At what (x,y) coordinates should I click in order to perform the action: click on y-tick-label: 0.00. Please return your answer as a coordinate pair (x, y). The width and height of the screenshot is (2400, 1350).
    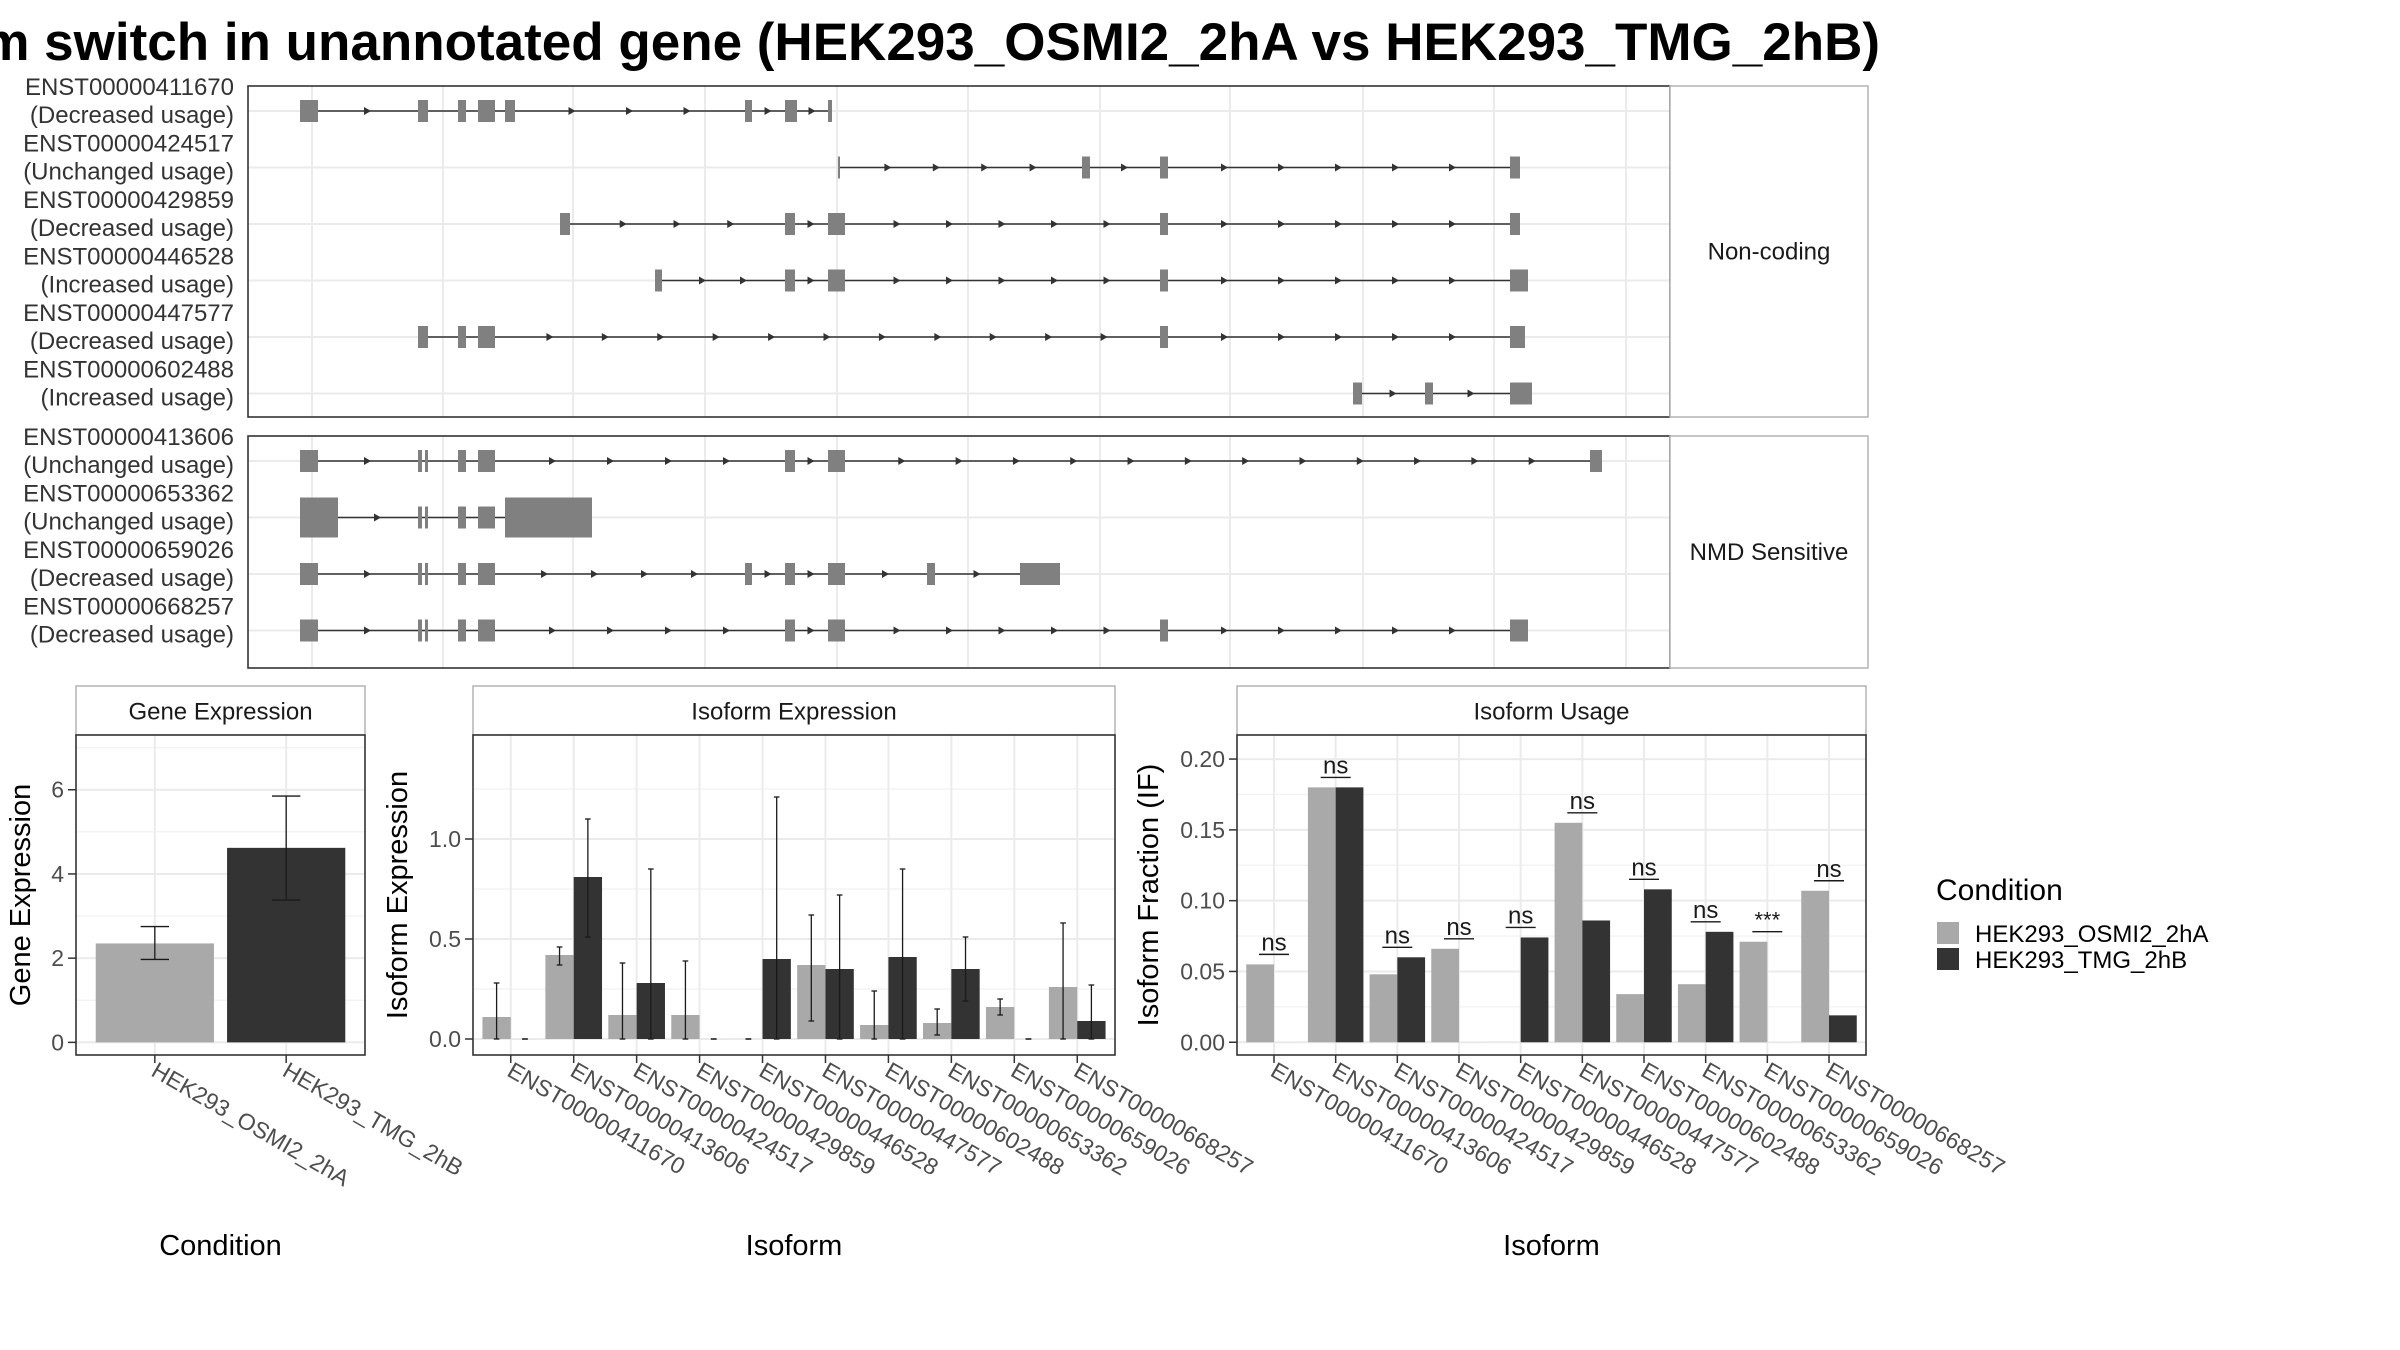
    Looking at the image, I should click on (1202, 1042).